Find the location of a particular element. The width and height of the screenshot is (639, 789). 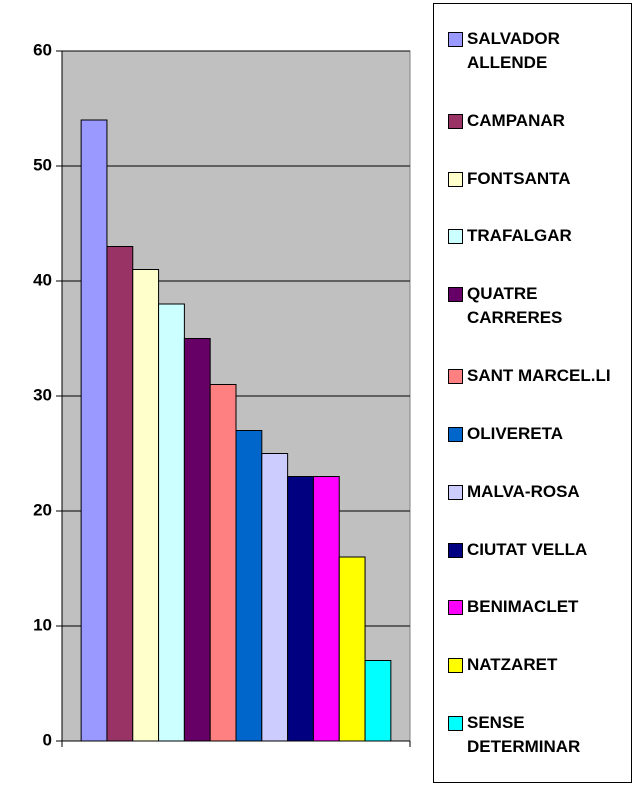

legend-entry: FONTSANTA is located at coordinates (539, 179).